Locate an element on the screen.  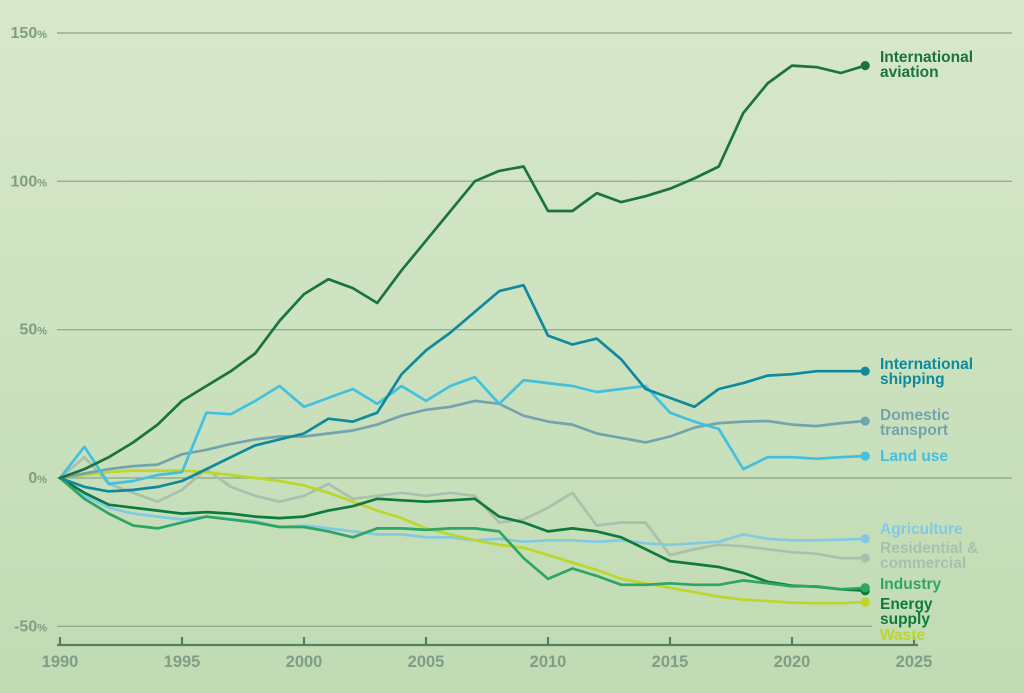
series-endpoint-dot-international-shipping is located at coordinates (865, 371).